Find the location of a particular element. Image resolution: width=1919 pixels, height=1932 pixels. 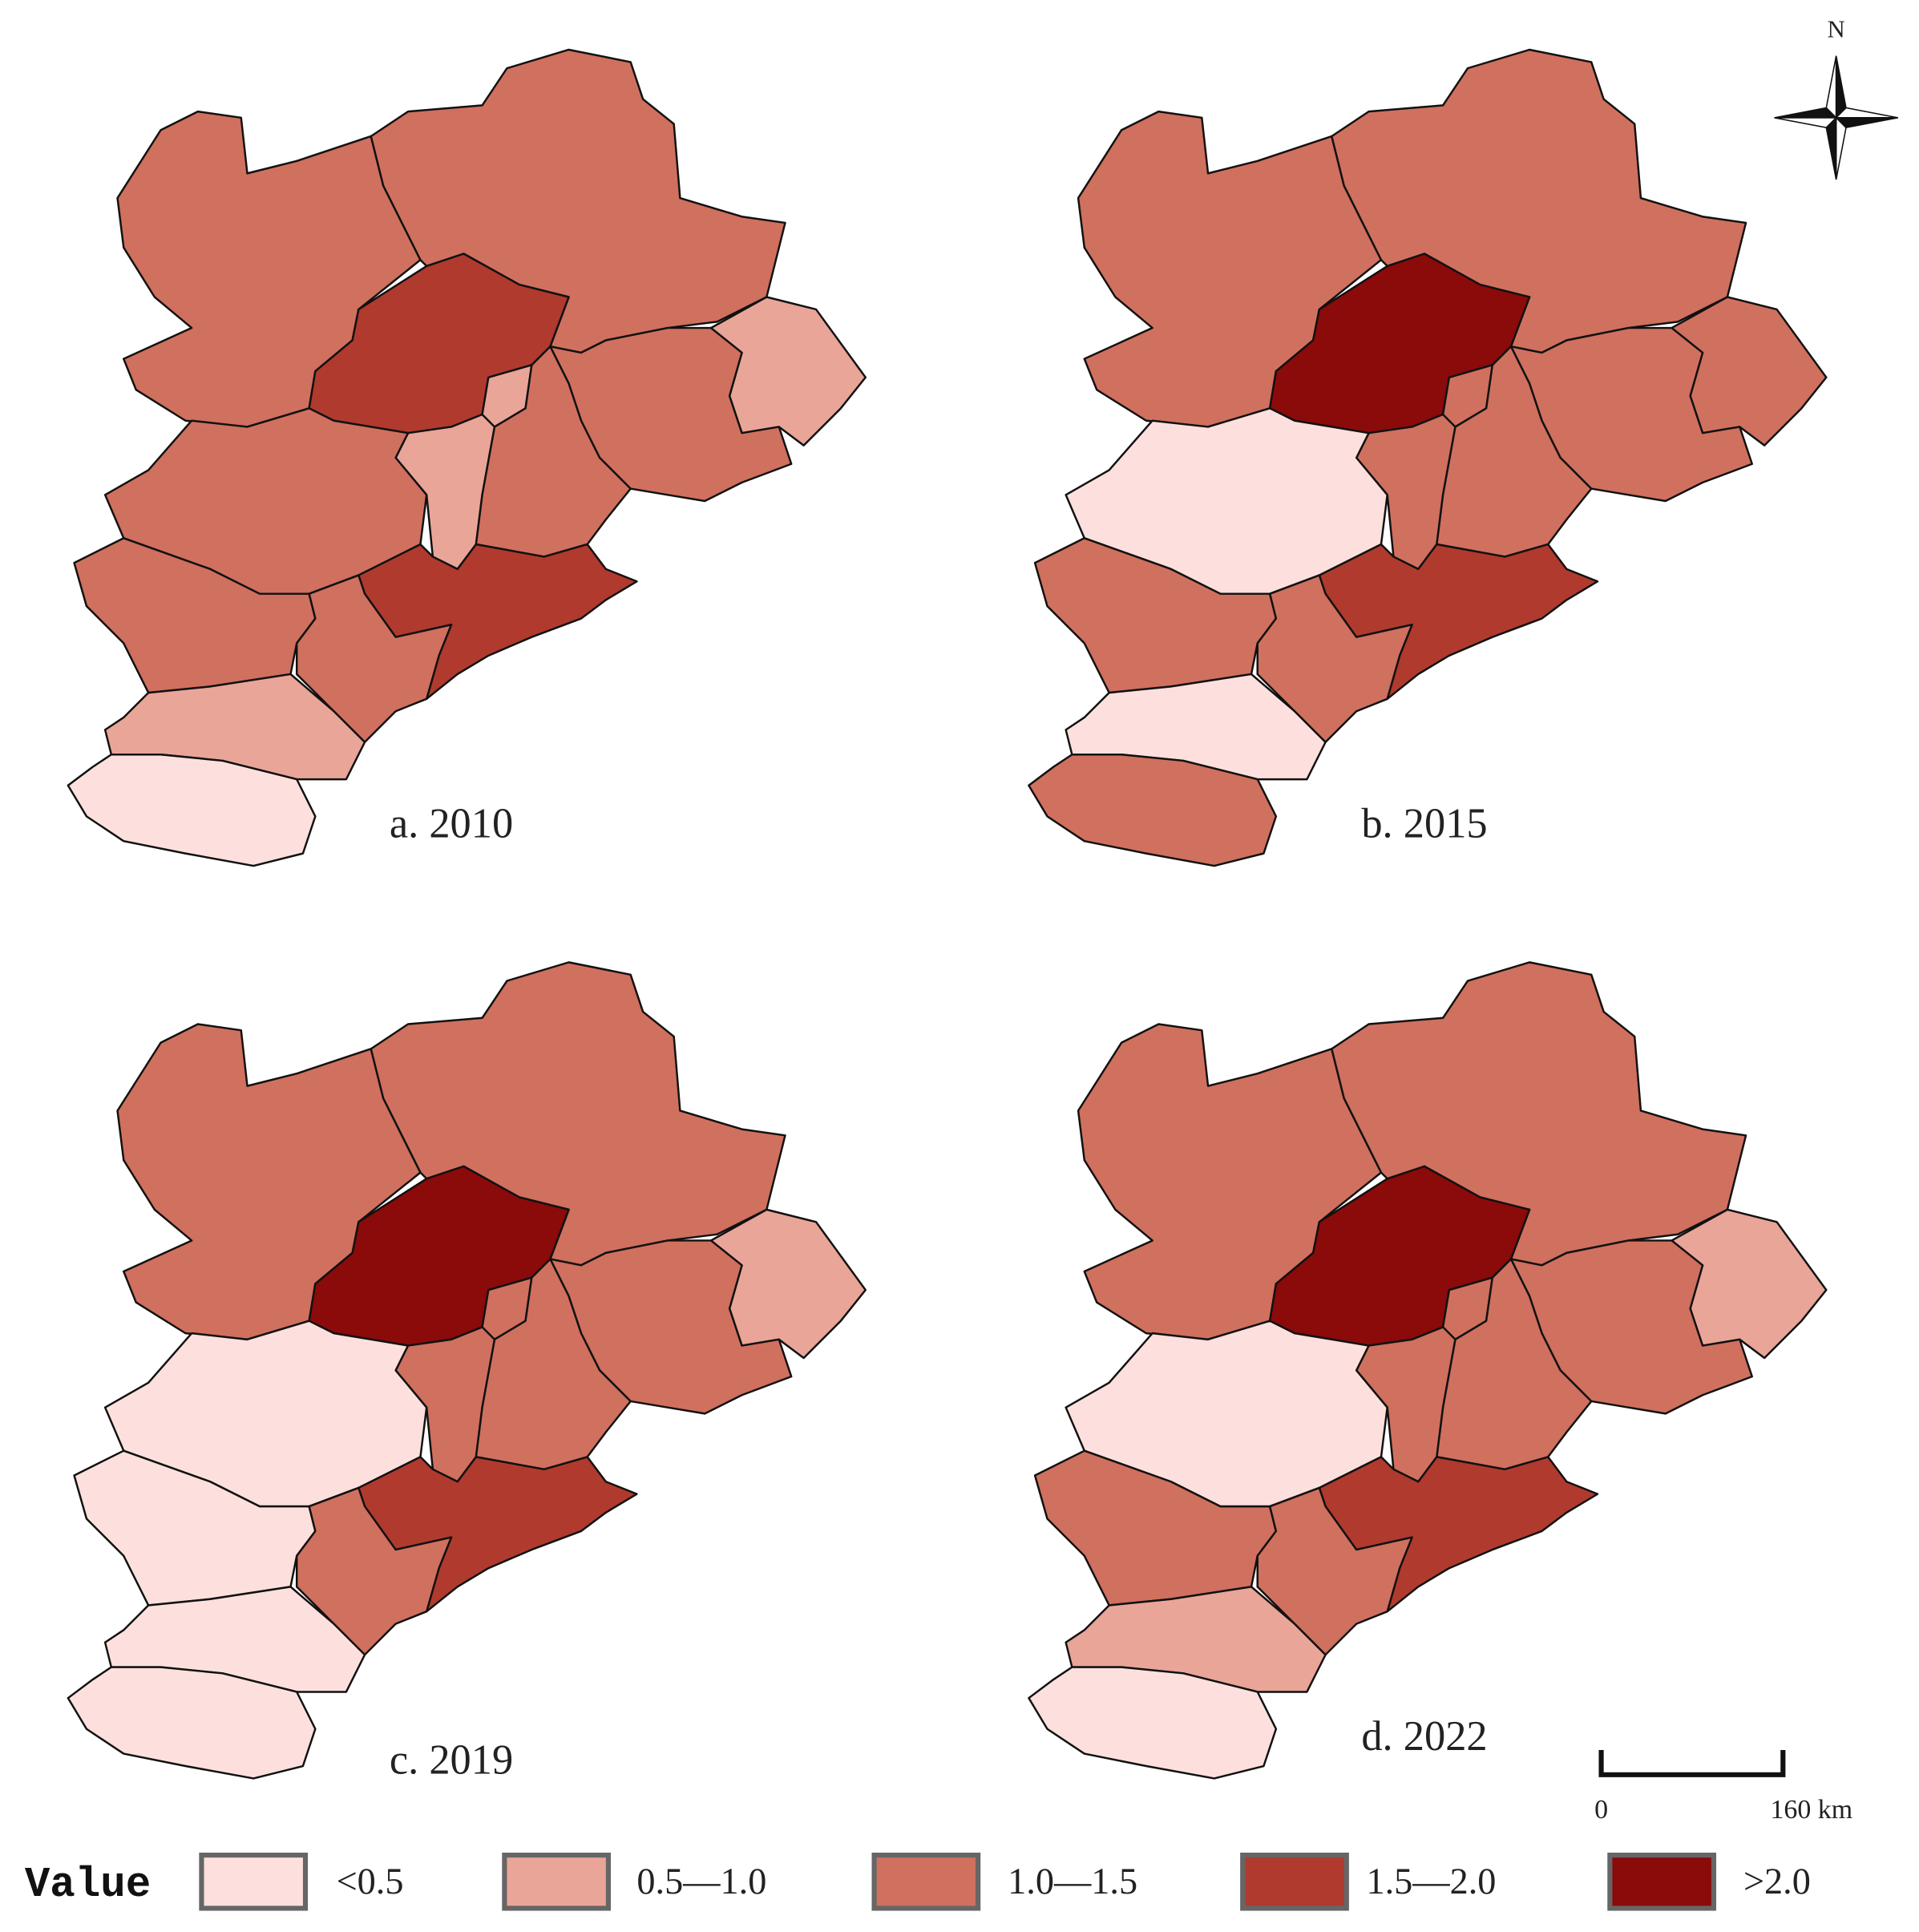

panel-label: a. 2010 is located at coordinates (451, 824).